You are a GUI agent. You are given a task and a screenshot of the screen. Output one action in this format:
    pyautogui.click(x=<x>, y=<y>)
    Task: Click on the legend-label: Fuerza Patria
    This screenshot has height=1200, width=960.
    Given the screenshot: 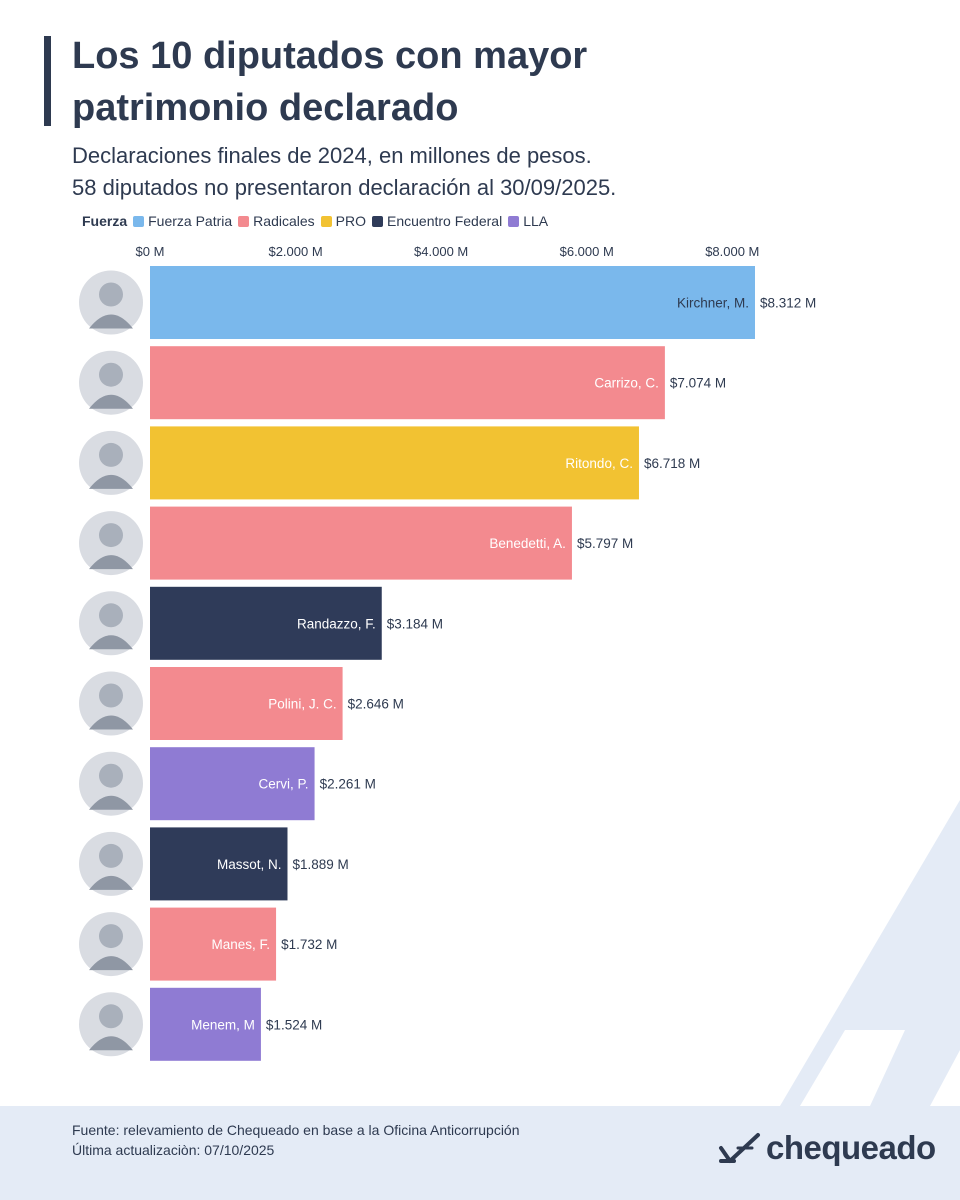 What is the action you would take?
    pyautogui.click(x=190, y=221)
    